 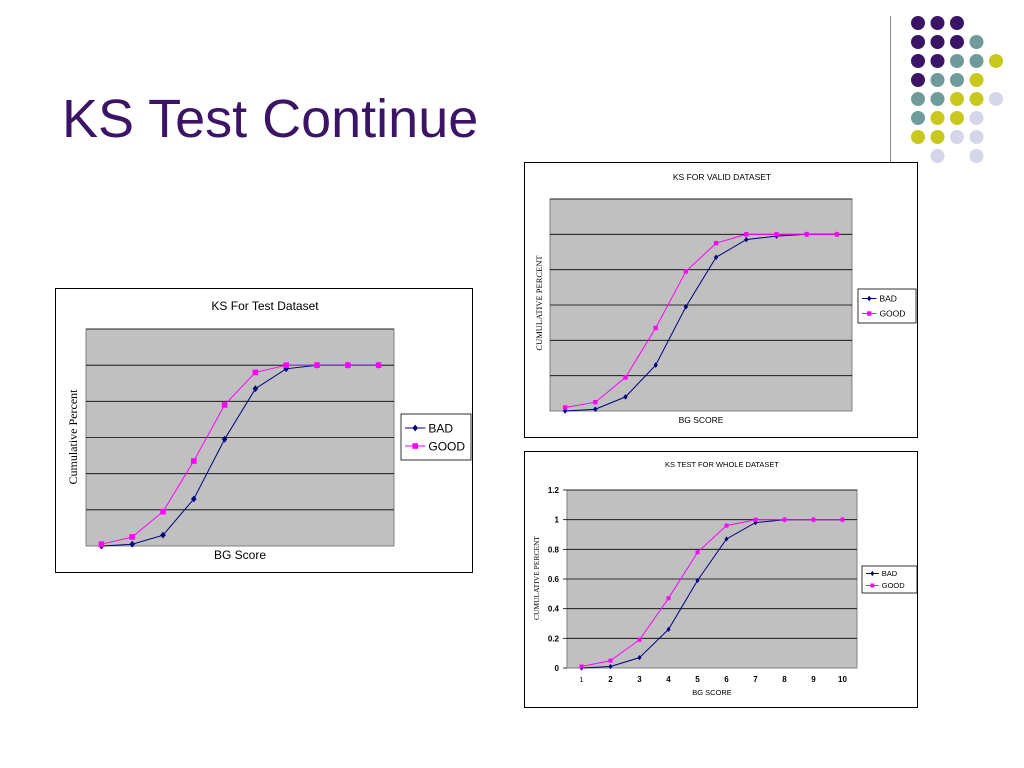 I want to click on y-tick-label: 0.8, so click(x=554, y=549).